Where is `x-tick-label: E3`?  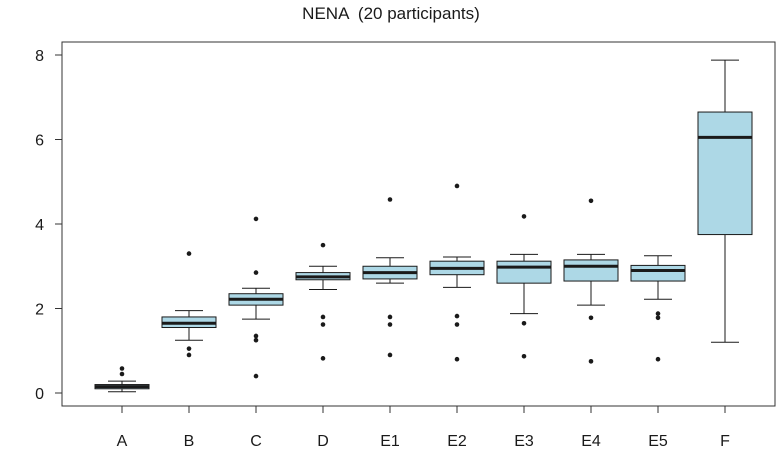
x-tick-label: E3 is located at coordinates (524, 441).